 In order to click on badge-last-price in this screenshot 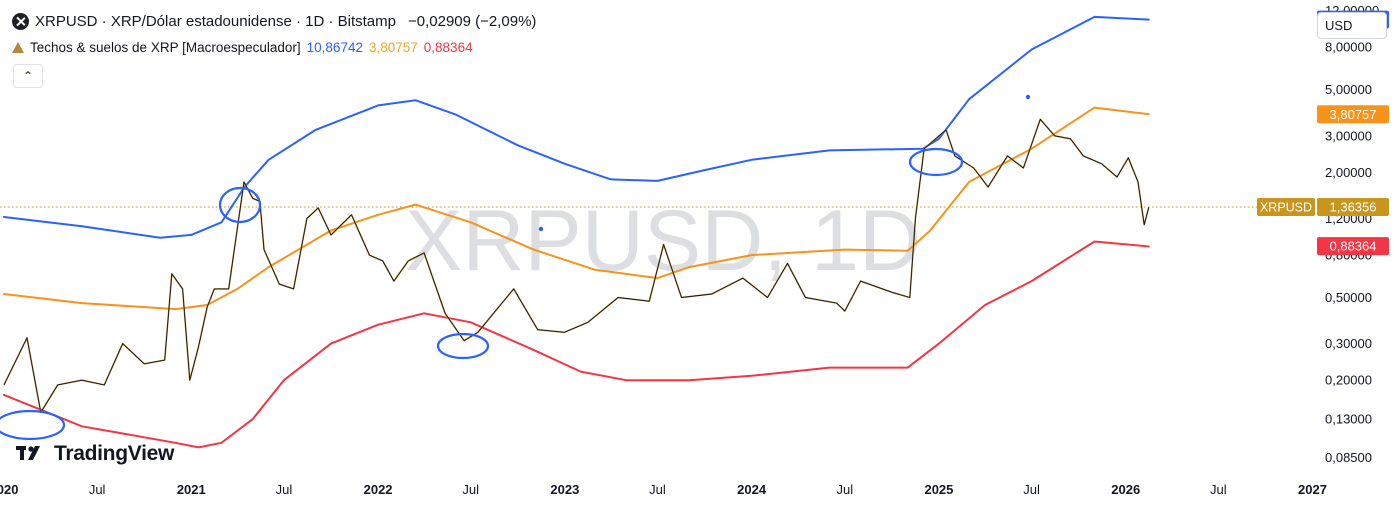, I will do `click(1353, 206)`.